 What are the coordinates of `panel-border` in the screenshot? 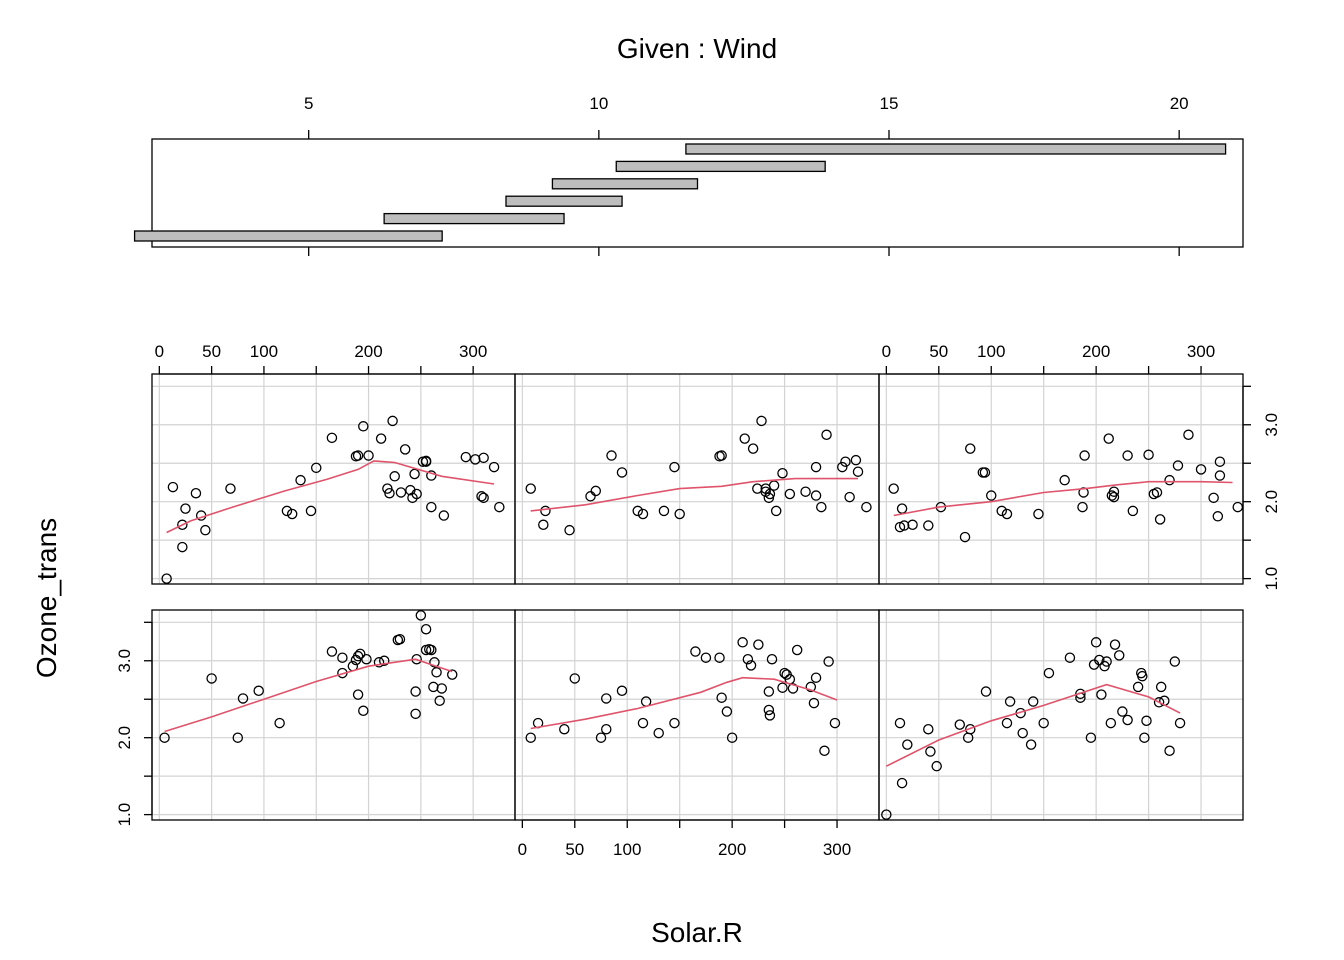 It's located at (333, 715).